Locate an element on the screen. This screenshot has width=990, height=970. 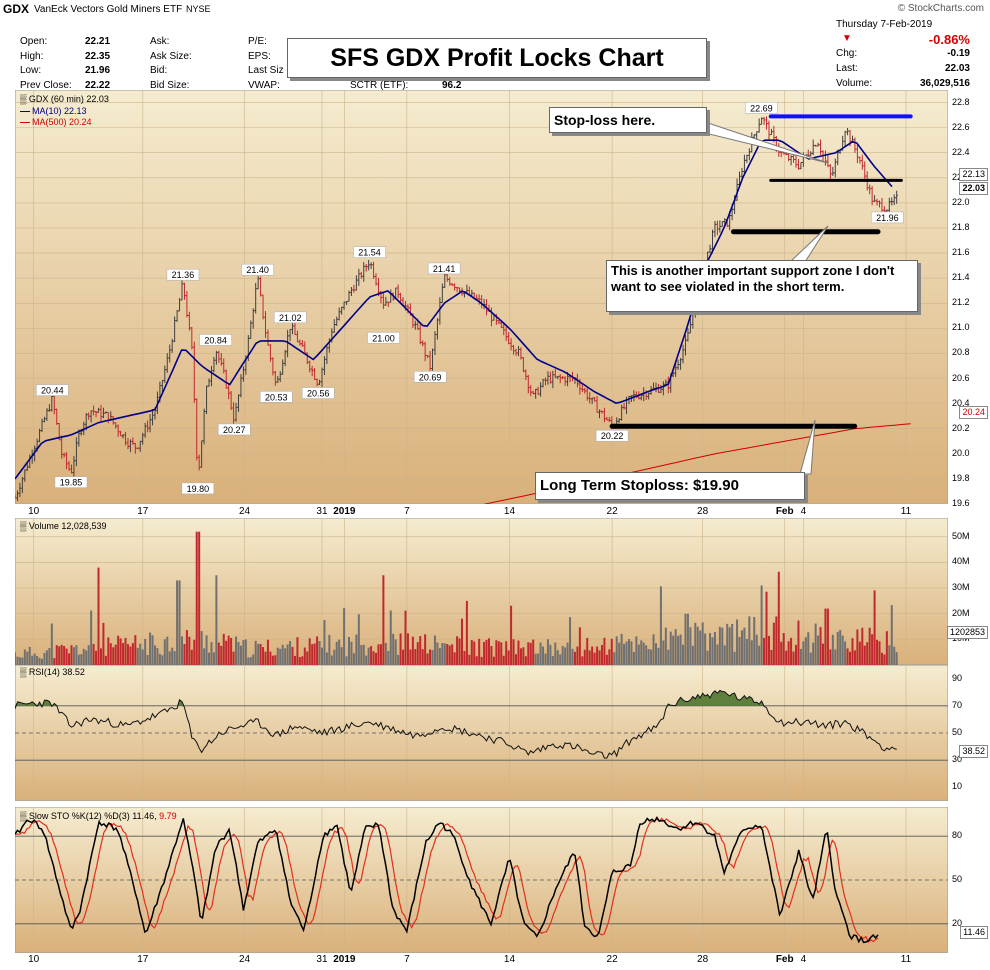
rsi-chart is located at coordinates (481, 733).